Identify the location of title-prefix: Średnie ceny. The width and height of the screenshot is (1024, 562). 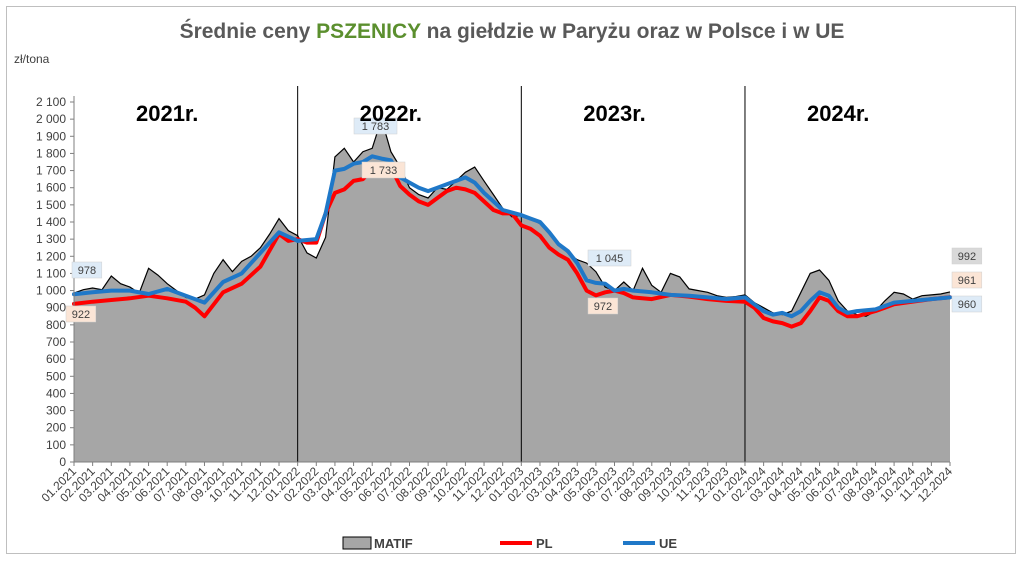
(248, 31).